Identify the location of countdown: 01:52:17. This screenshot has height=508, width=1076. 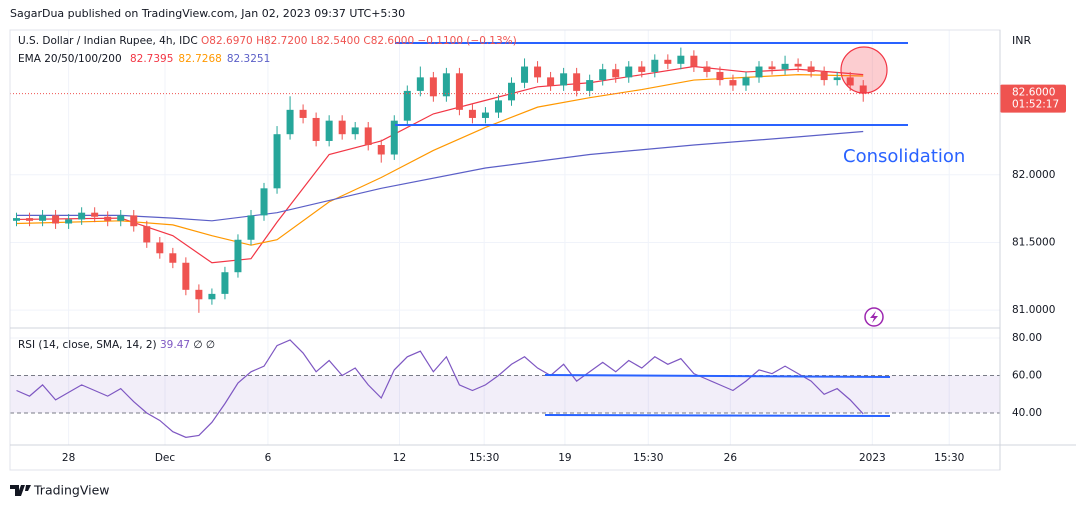
(1035, 105).